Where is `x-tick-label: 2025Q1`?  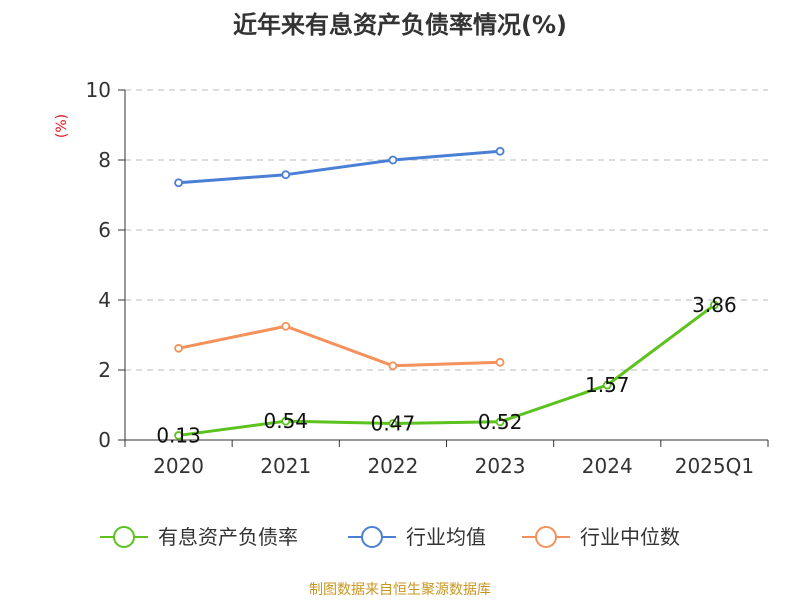 x-tick-label: 2025Q1 is located at coordinates (714, 466).